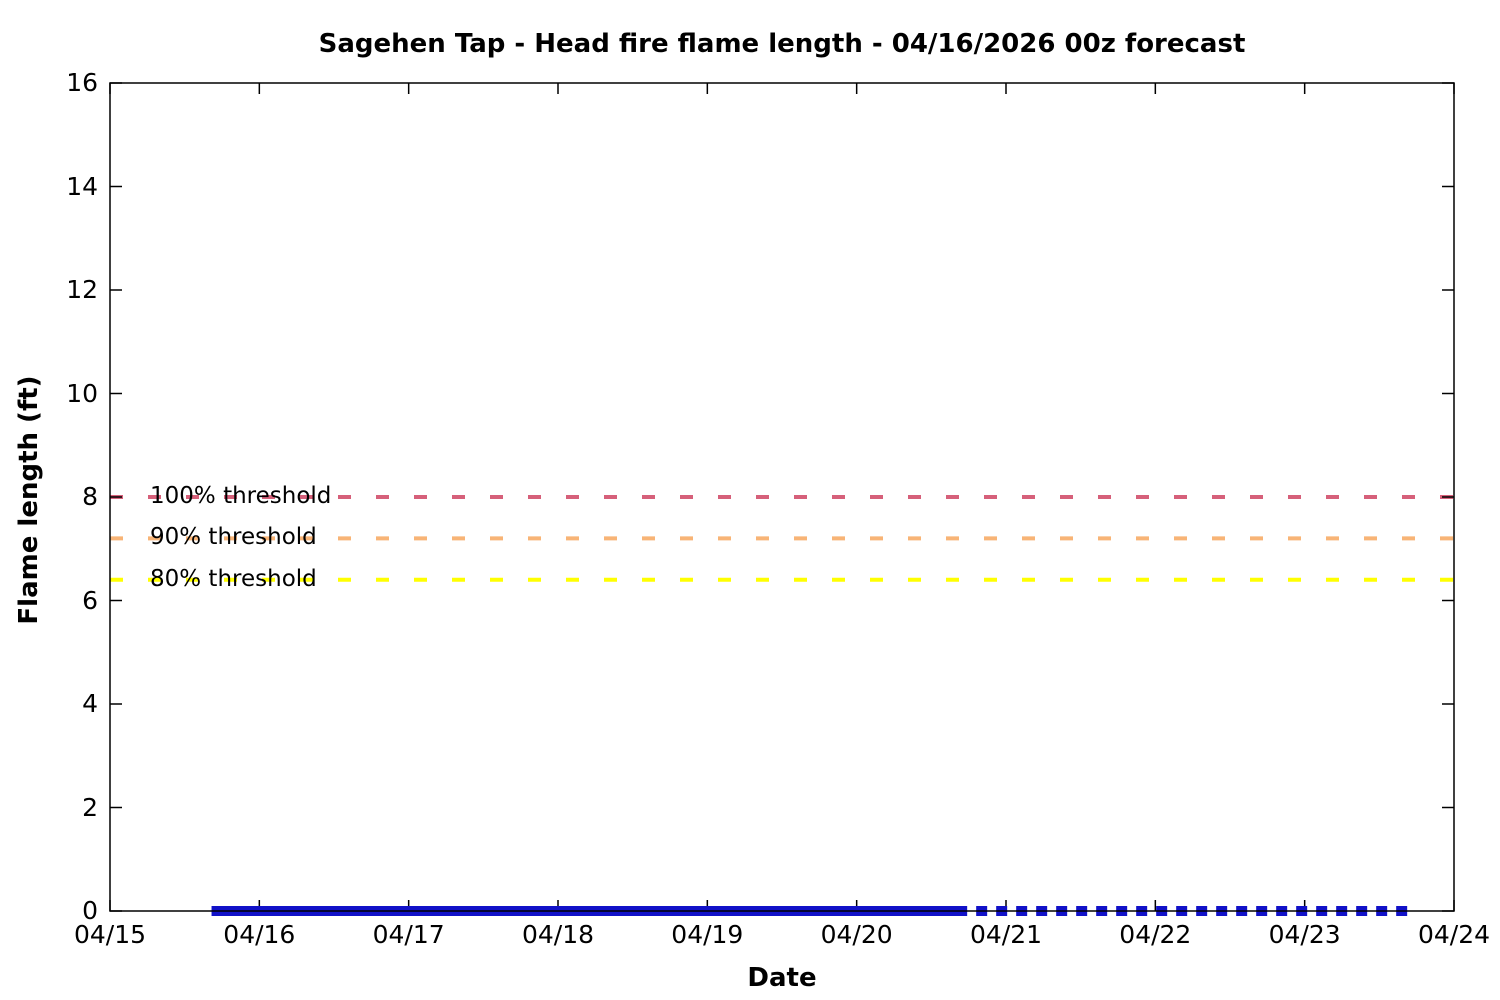 Image resolution: width=1500 pixels, height=1000 pixels. I want to click on x-tick-label-04-19: 04/19, so click(707, 934).